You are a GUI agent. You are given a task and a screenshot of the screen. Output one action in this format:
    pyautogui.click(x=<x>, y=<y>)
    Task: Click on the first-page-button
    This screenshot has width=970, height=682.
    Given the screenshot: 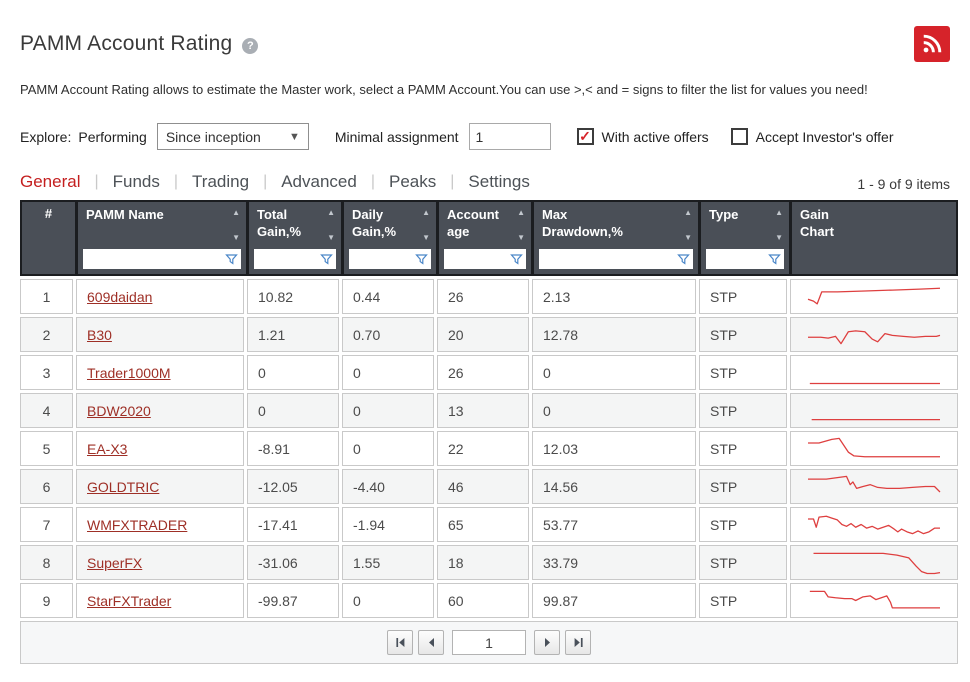 What is the action you would take?
    pyautogui.click(x=400, y=642)
    